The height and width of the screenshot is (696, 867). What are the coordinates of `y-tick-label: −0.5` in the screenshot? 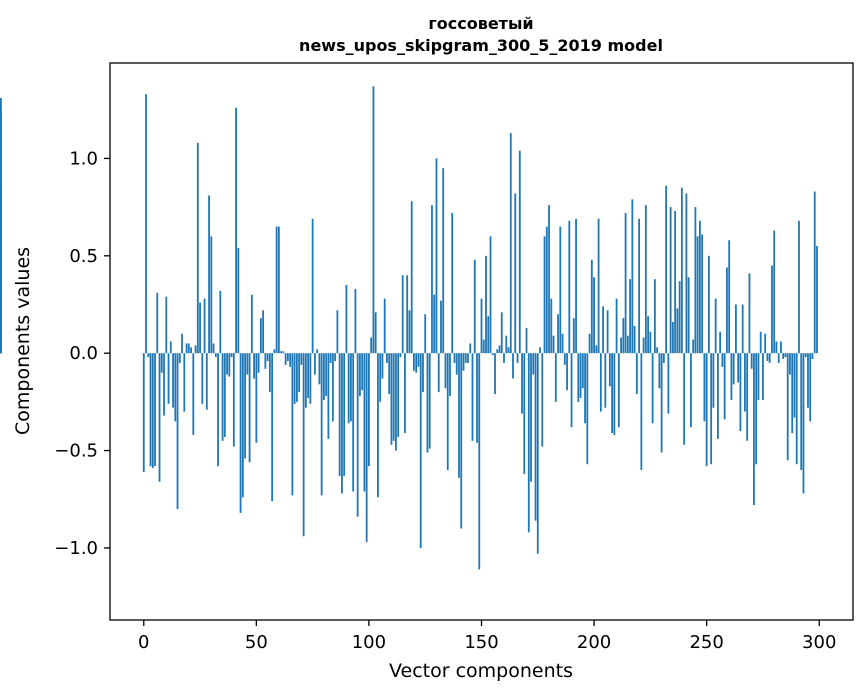 It's located at (76, 451).